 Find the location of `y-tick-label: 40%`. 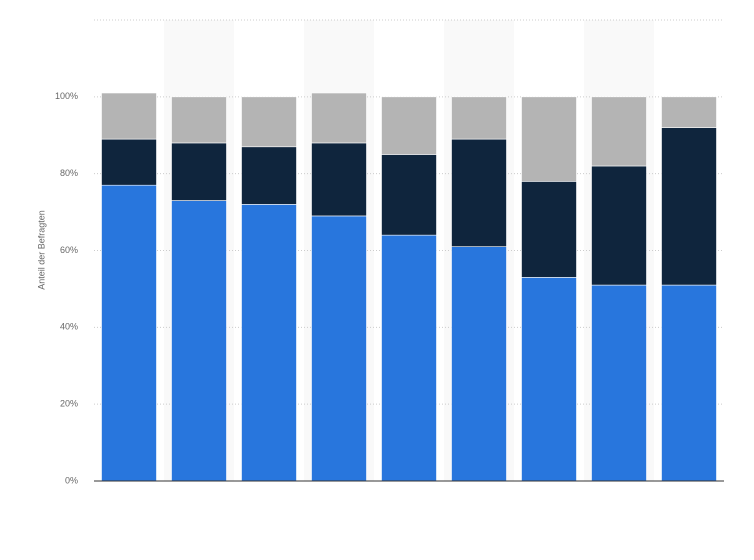

y-tick-label: 40% is located at coordinates (69, 327).